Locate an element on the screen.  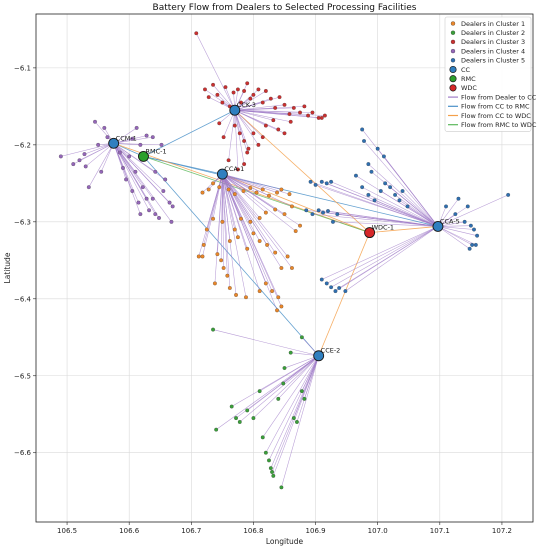
y-tick-label: −6.4 is located at coordinates (23, 299).